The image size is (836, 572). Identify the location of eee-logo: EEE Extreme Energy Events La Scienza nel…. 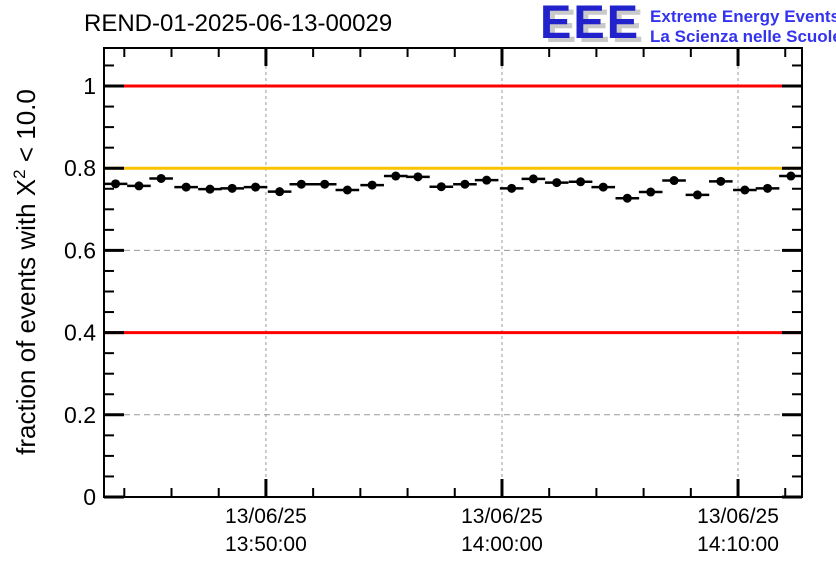
(688, 24).